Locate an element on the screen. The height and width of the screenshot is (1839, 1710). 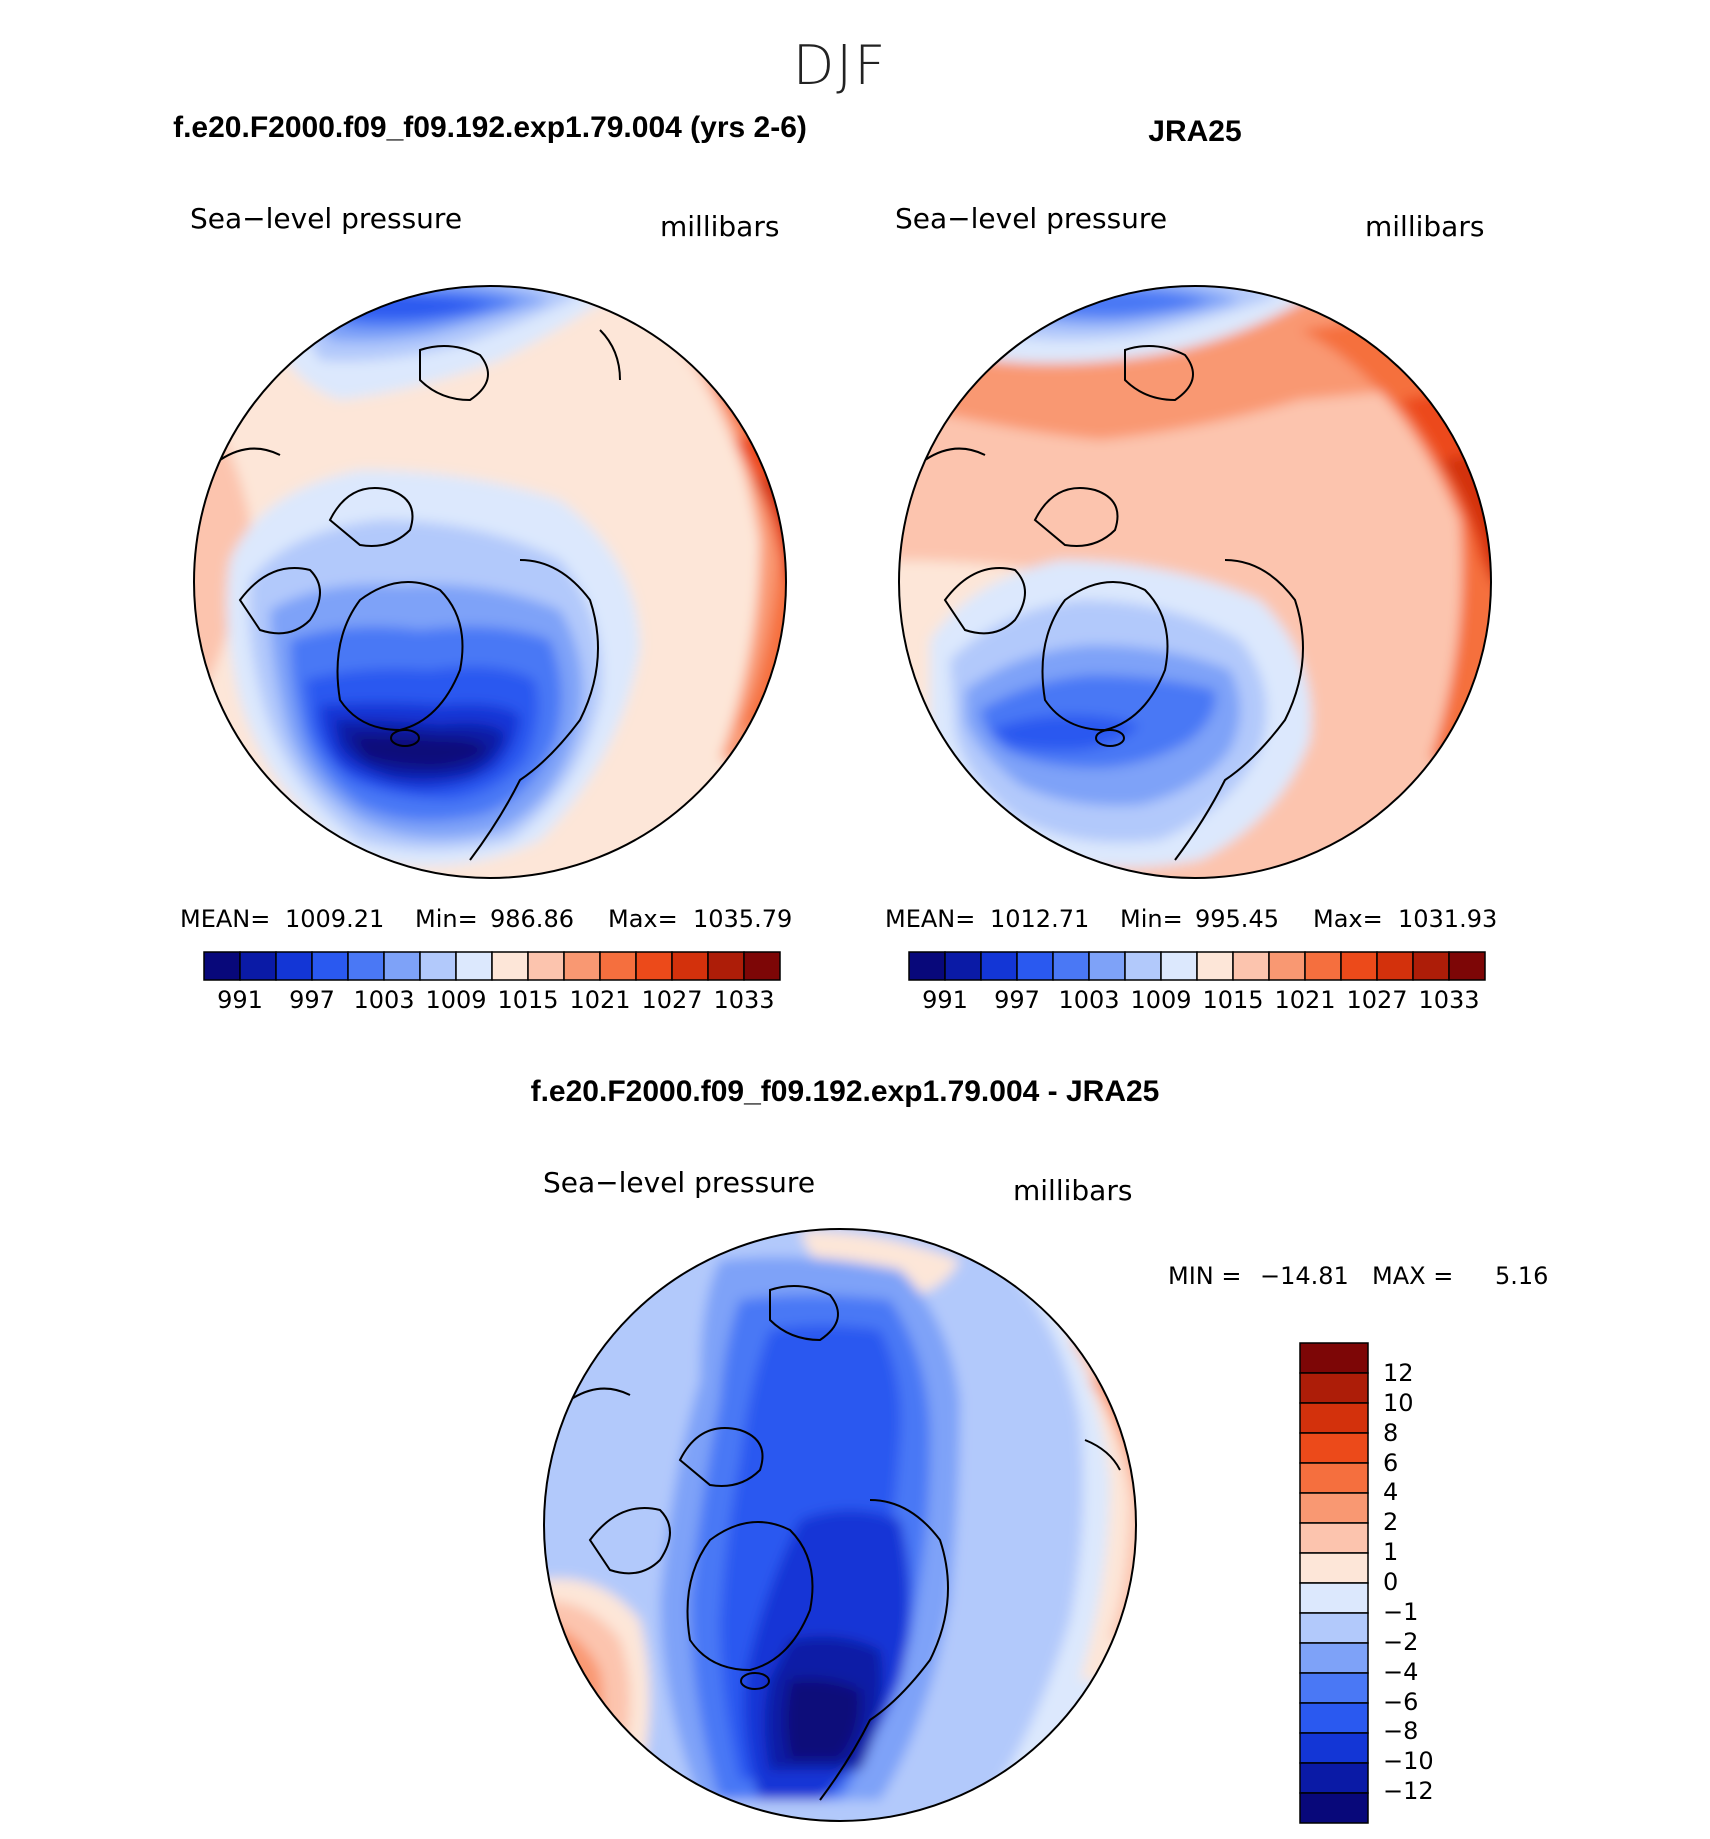
panel-diff-colorbar-label: 8 is located at coordinates (1390, 1433).